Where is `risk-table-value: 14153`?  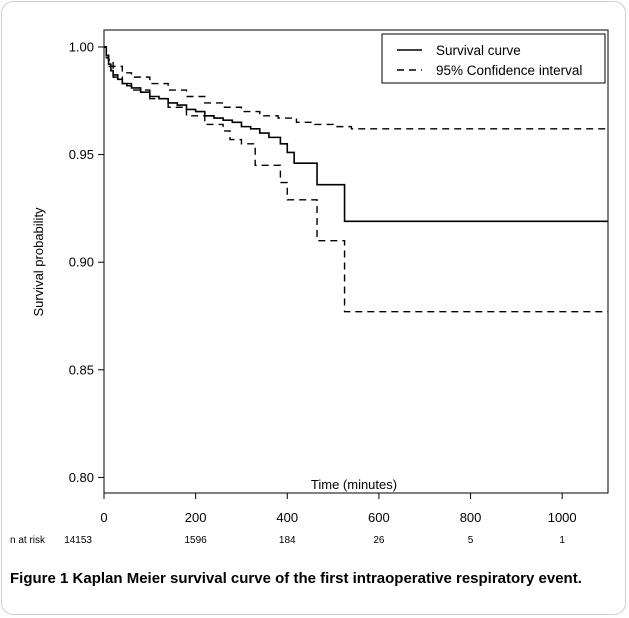 risk-table-value: 14153 is located at coordinates (78, 540).